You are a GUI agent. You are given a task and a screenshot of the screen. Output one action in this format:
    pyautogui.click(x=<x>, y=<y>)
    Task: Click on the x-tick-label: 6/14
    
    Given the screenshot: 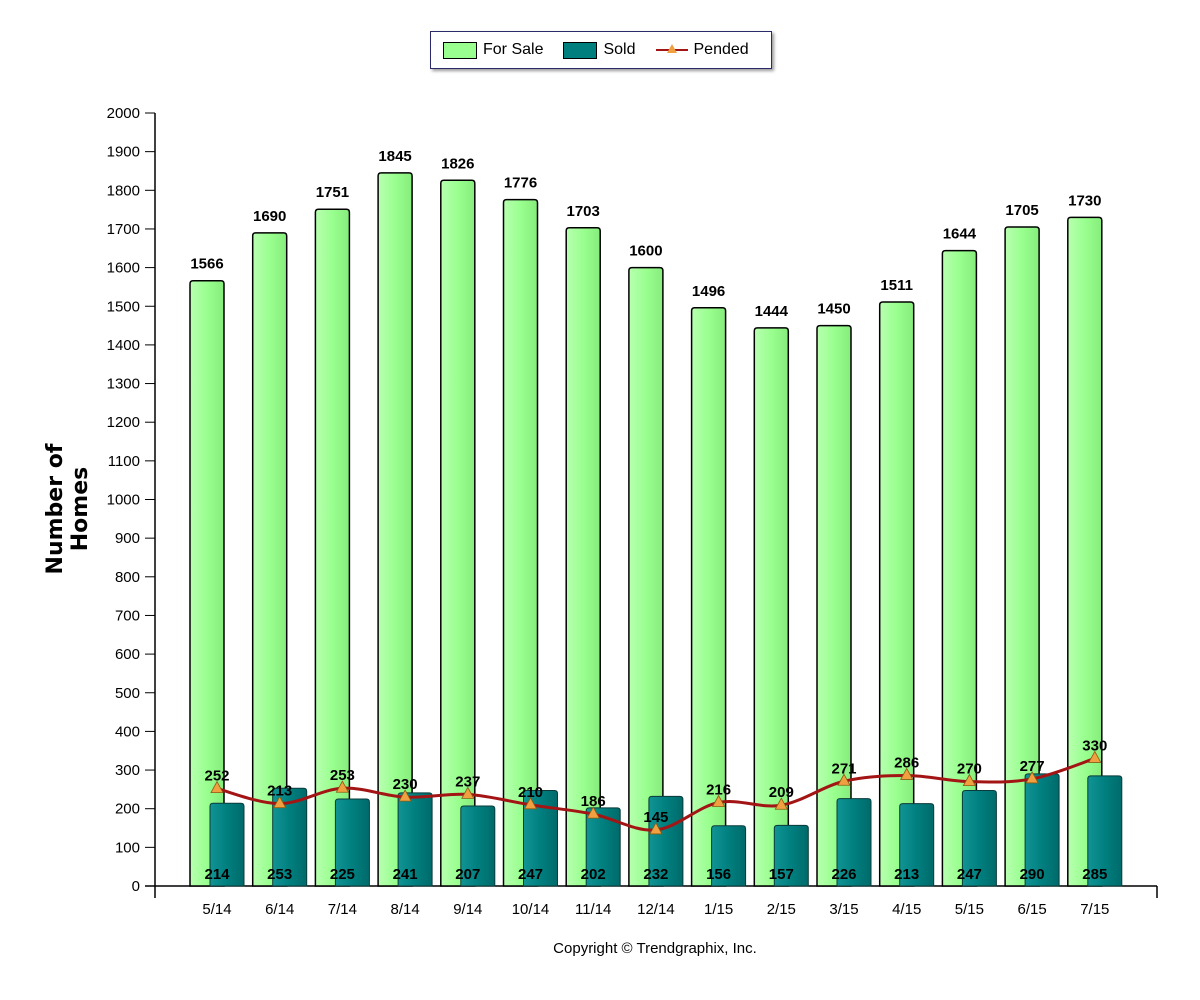 What is the action you would take?
    pyautogui.click(x=279, y=909)
    